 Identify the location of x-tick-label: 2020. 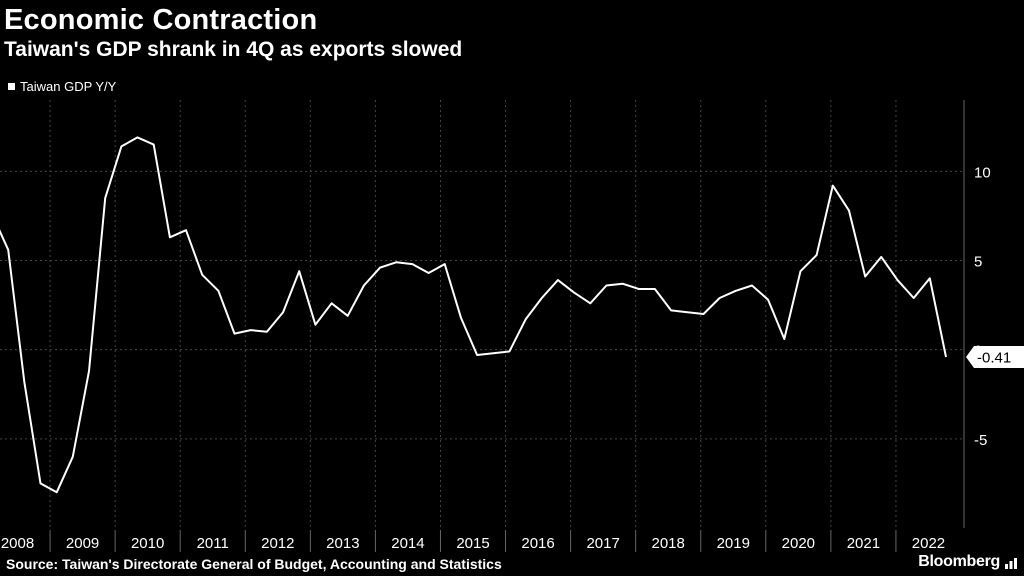
(798, 543).